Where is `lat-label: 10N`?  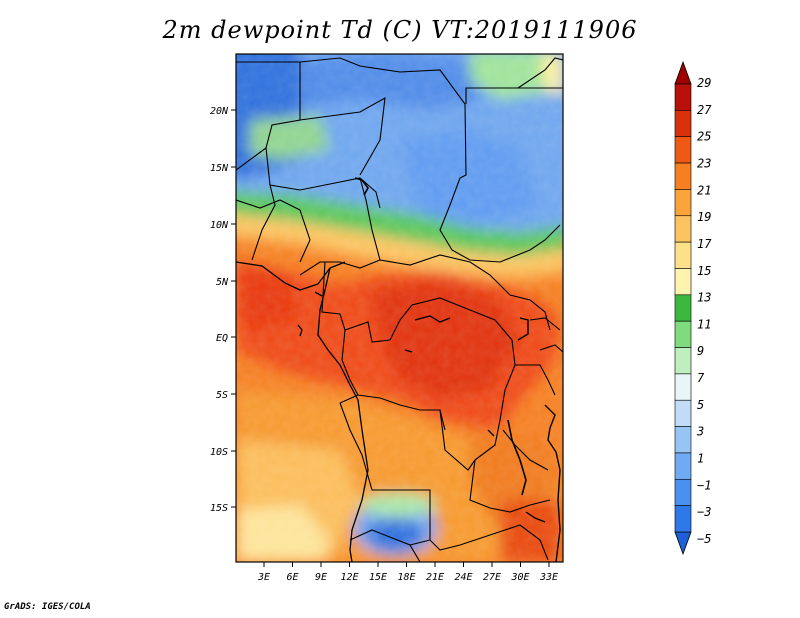 lat-label: 10N is located at coordinates (219, 225).